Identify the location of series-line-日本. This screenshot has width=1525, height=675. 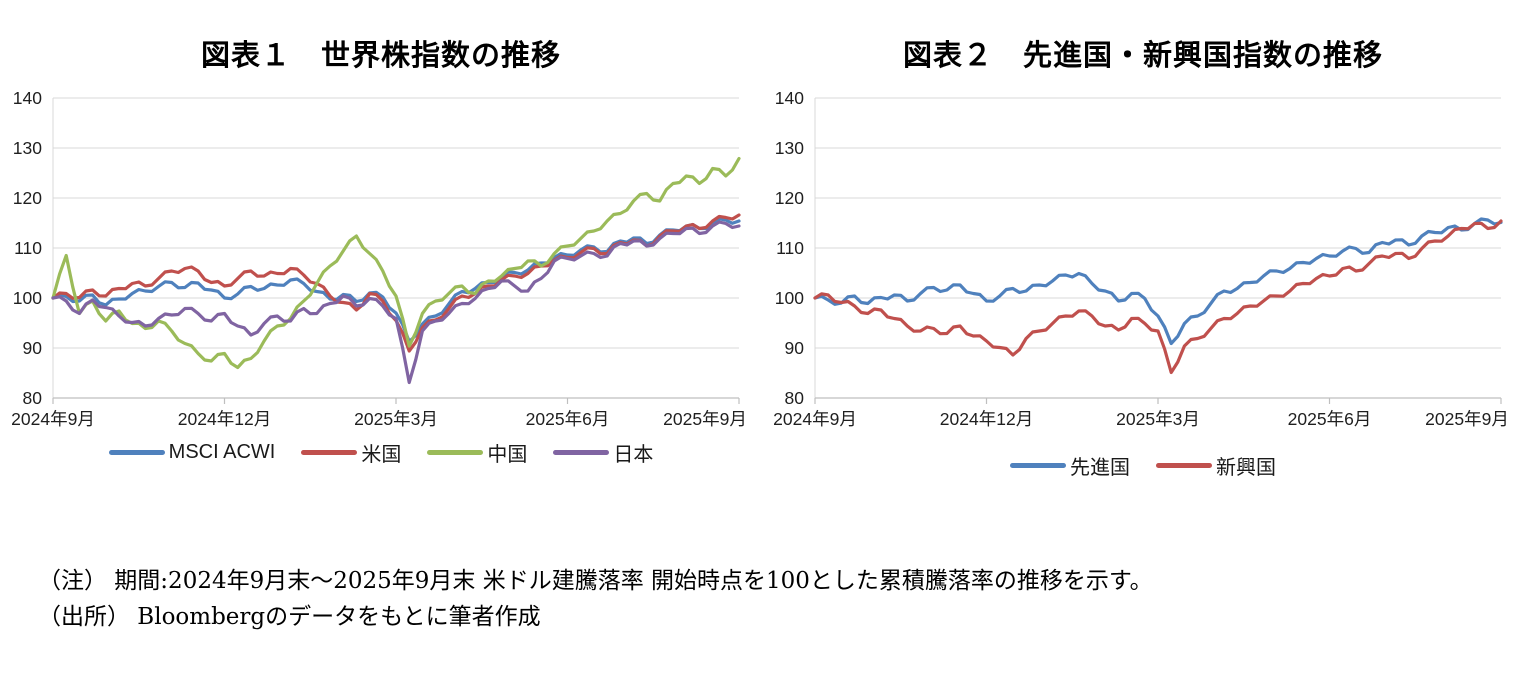
(396, 302).